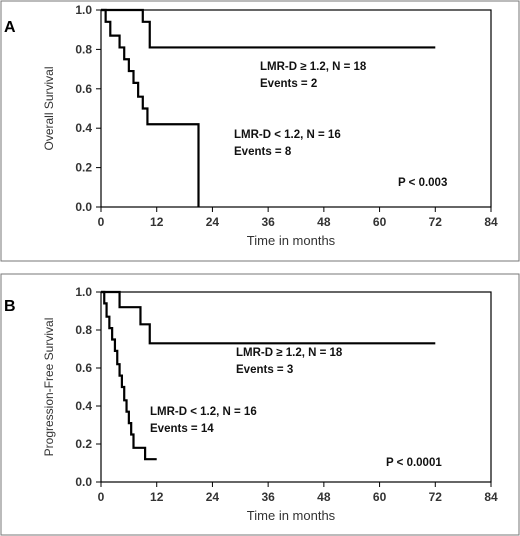 The height and width of the screenshot is (536, 520). Describe the element at coordinates (49, 387) in the screenshot. I see `y-axis-label: Progression-Free Survival` at that location.